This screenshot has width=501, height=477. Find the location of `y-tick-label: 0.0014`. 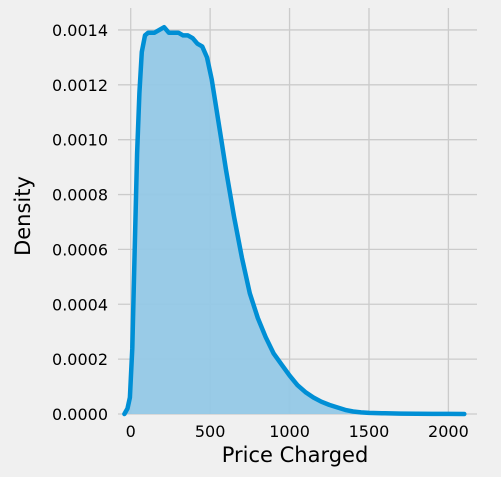

y-tick-label: 0.0014 is located at coordinates (80, 30).